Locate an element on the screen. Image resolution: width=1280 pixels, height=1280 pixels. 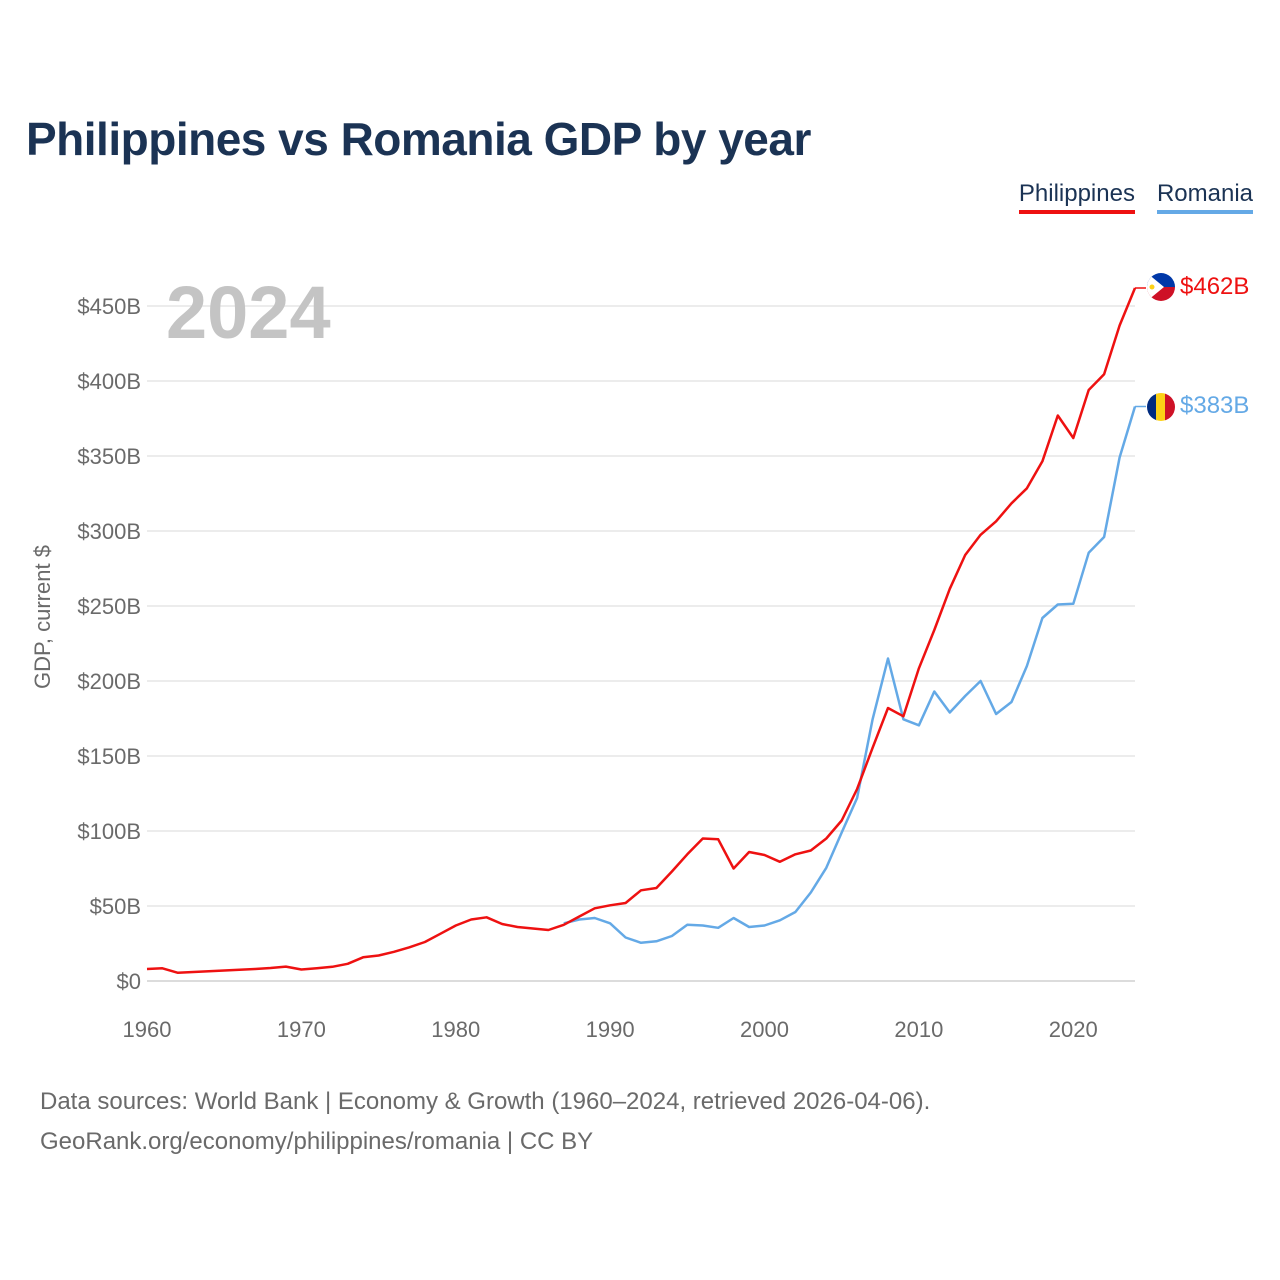
year-annotation: 2024 is located at coordinates (248, 312).